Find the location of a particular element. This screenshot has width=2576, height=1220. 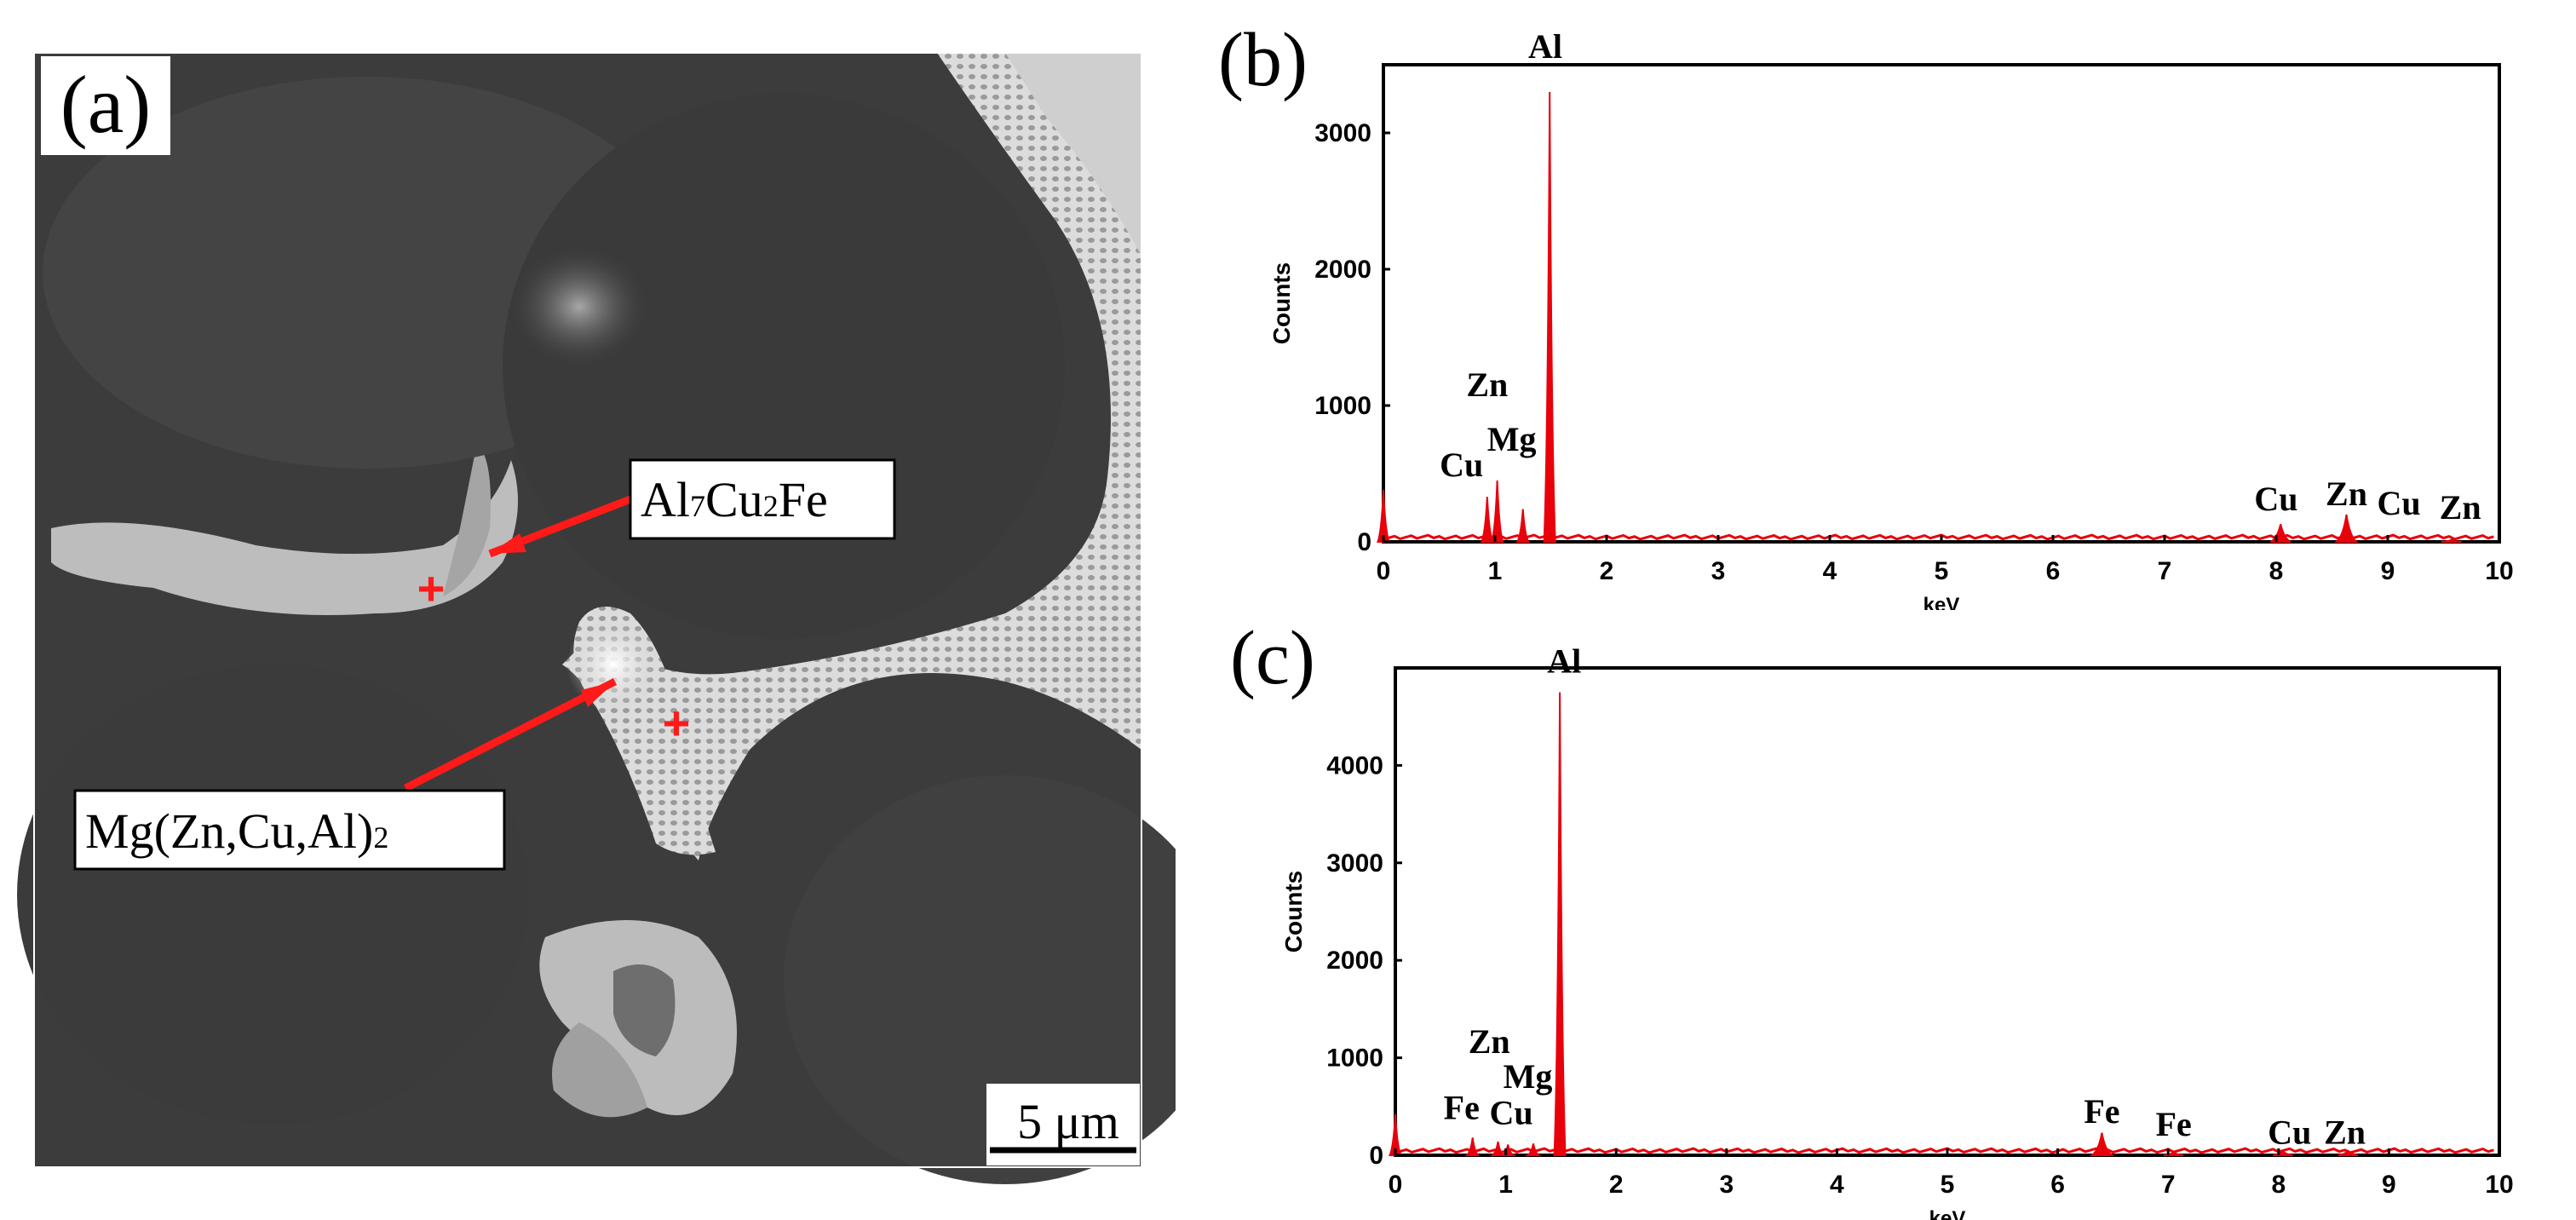

panel-label-c: (c) is located at coordinates (1272, 658).